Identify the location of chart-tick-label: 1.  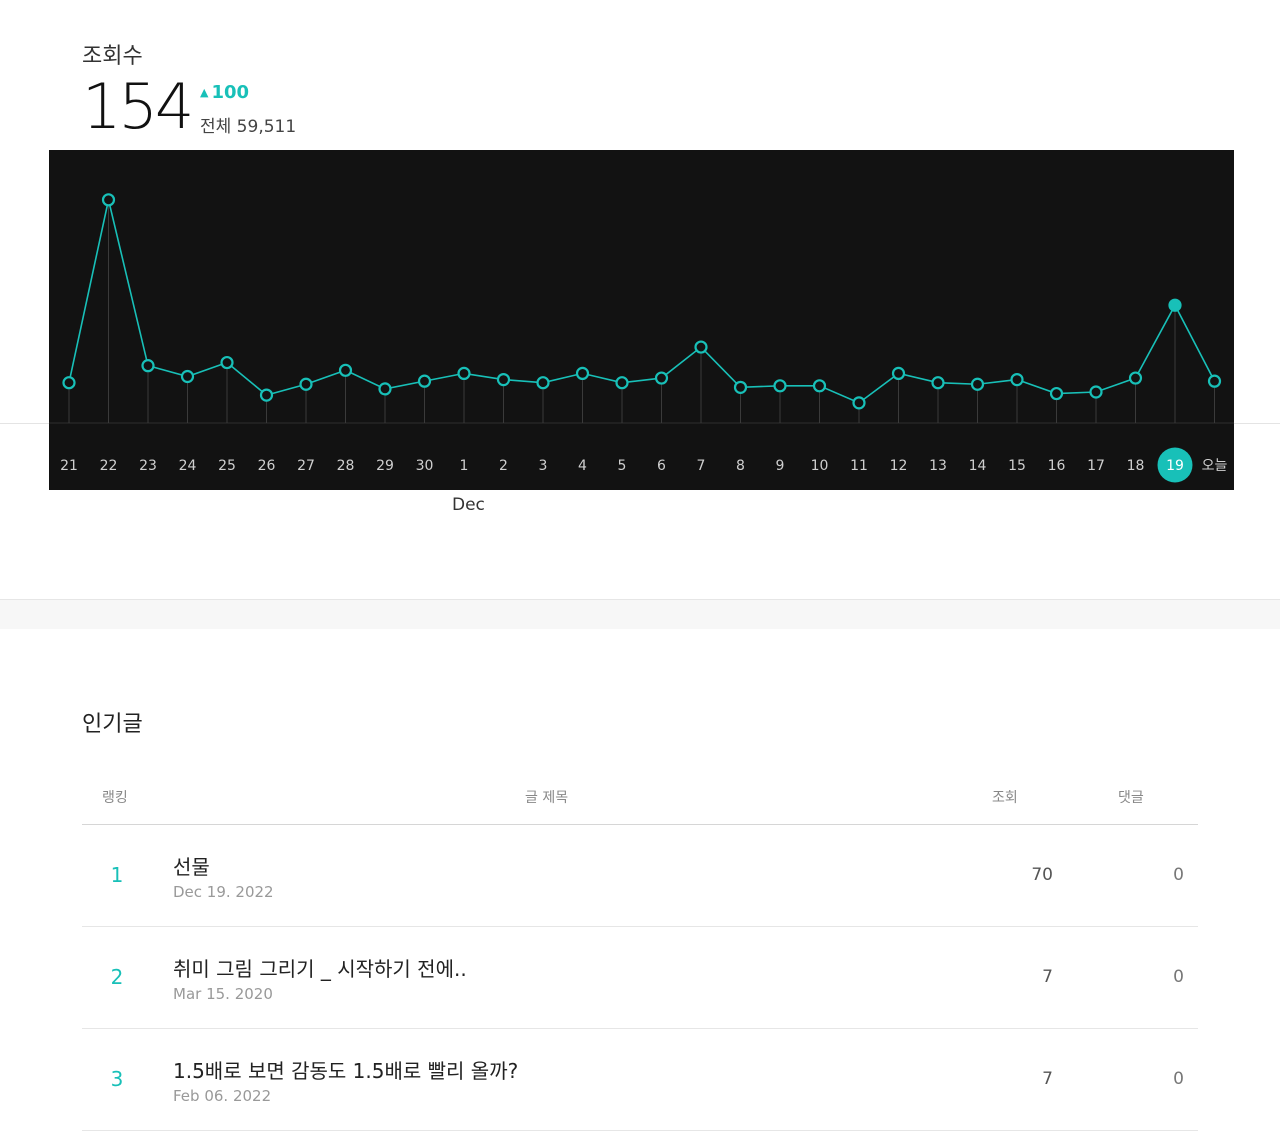
(464, 466).